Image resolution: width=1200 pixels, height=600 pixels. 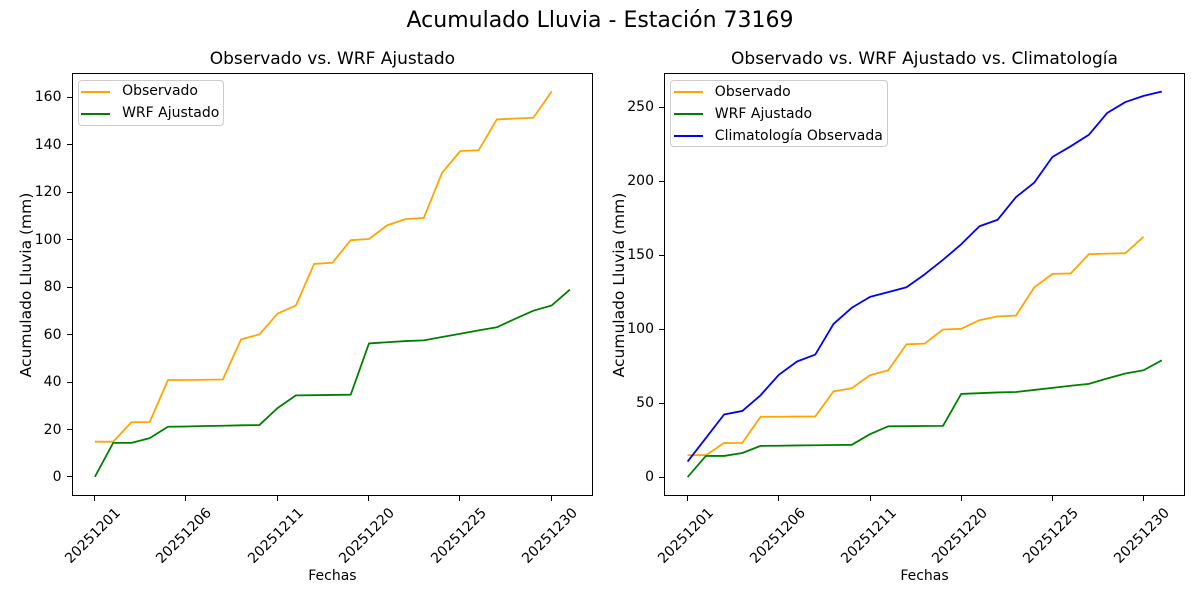 What do you see at coordinates (48, 97) in the screenshot?
I see `y-tick-label: 160` at bounding box center [48, 97].